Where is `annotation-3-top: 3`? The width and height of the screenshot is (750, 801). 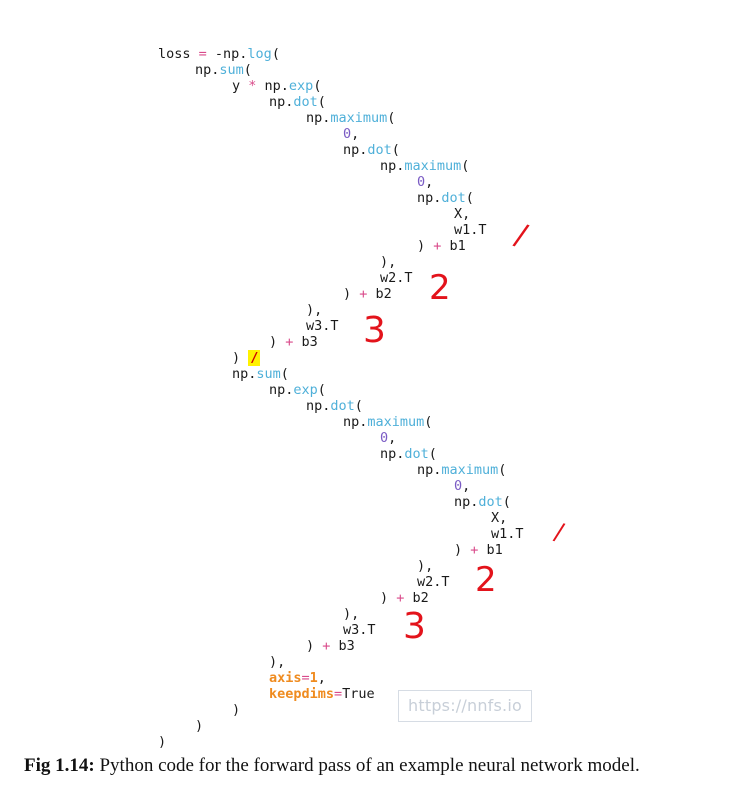
annotation-3-top: 3 is located at coordinates (374, 330).